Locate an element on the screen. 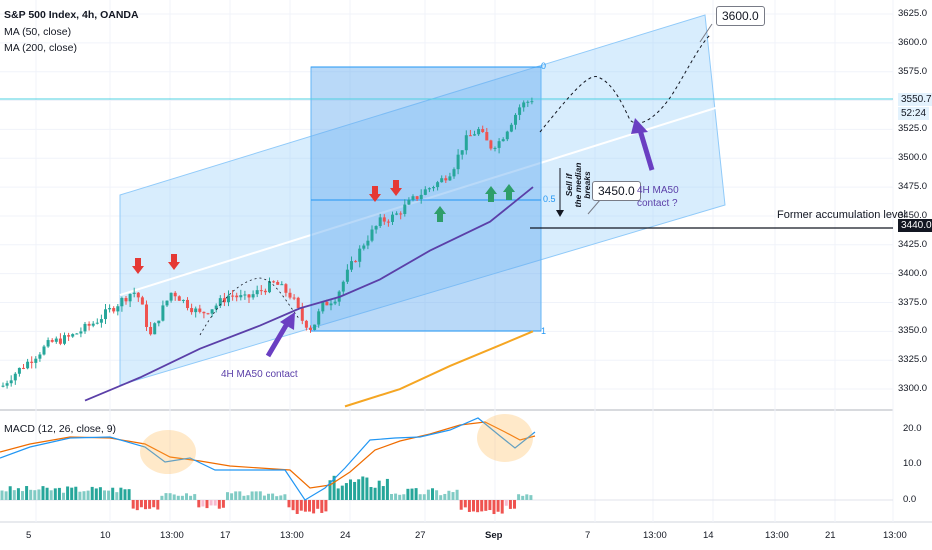  ma50-legend: MA (50, close) is located at coordinates (38, 32).